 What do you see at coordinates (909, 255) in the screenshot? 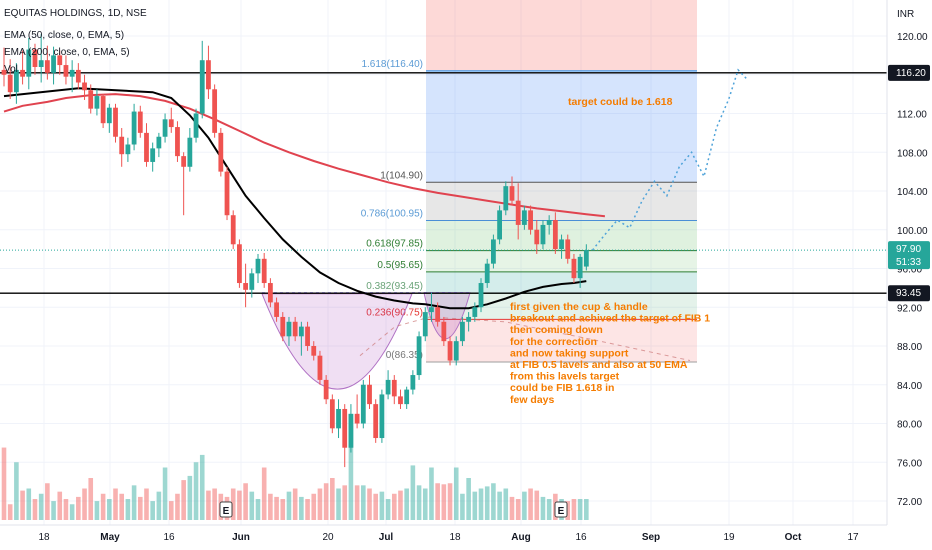
I see `current-price-badge: 97.90 51:33` at bounding box center [909, 255].